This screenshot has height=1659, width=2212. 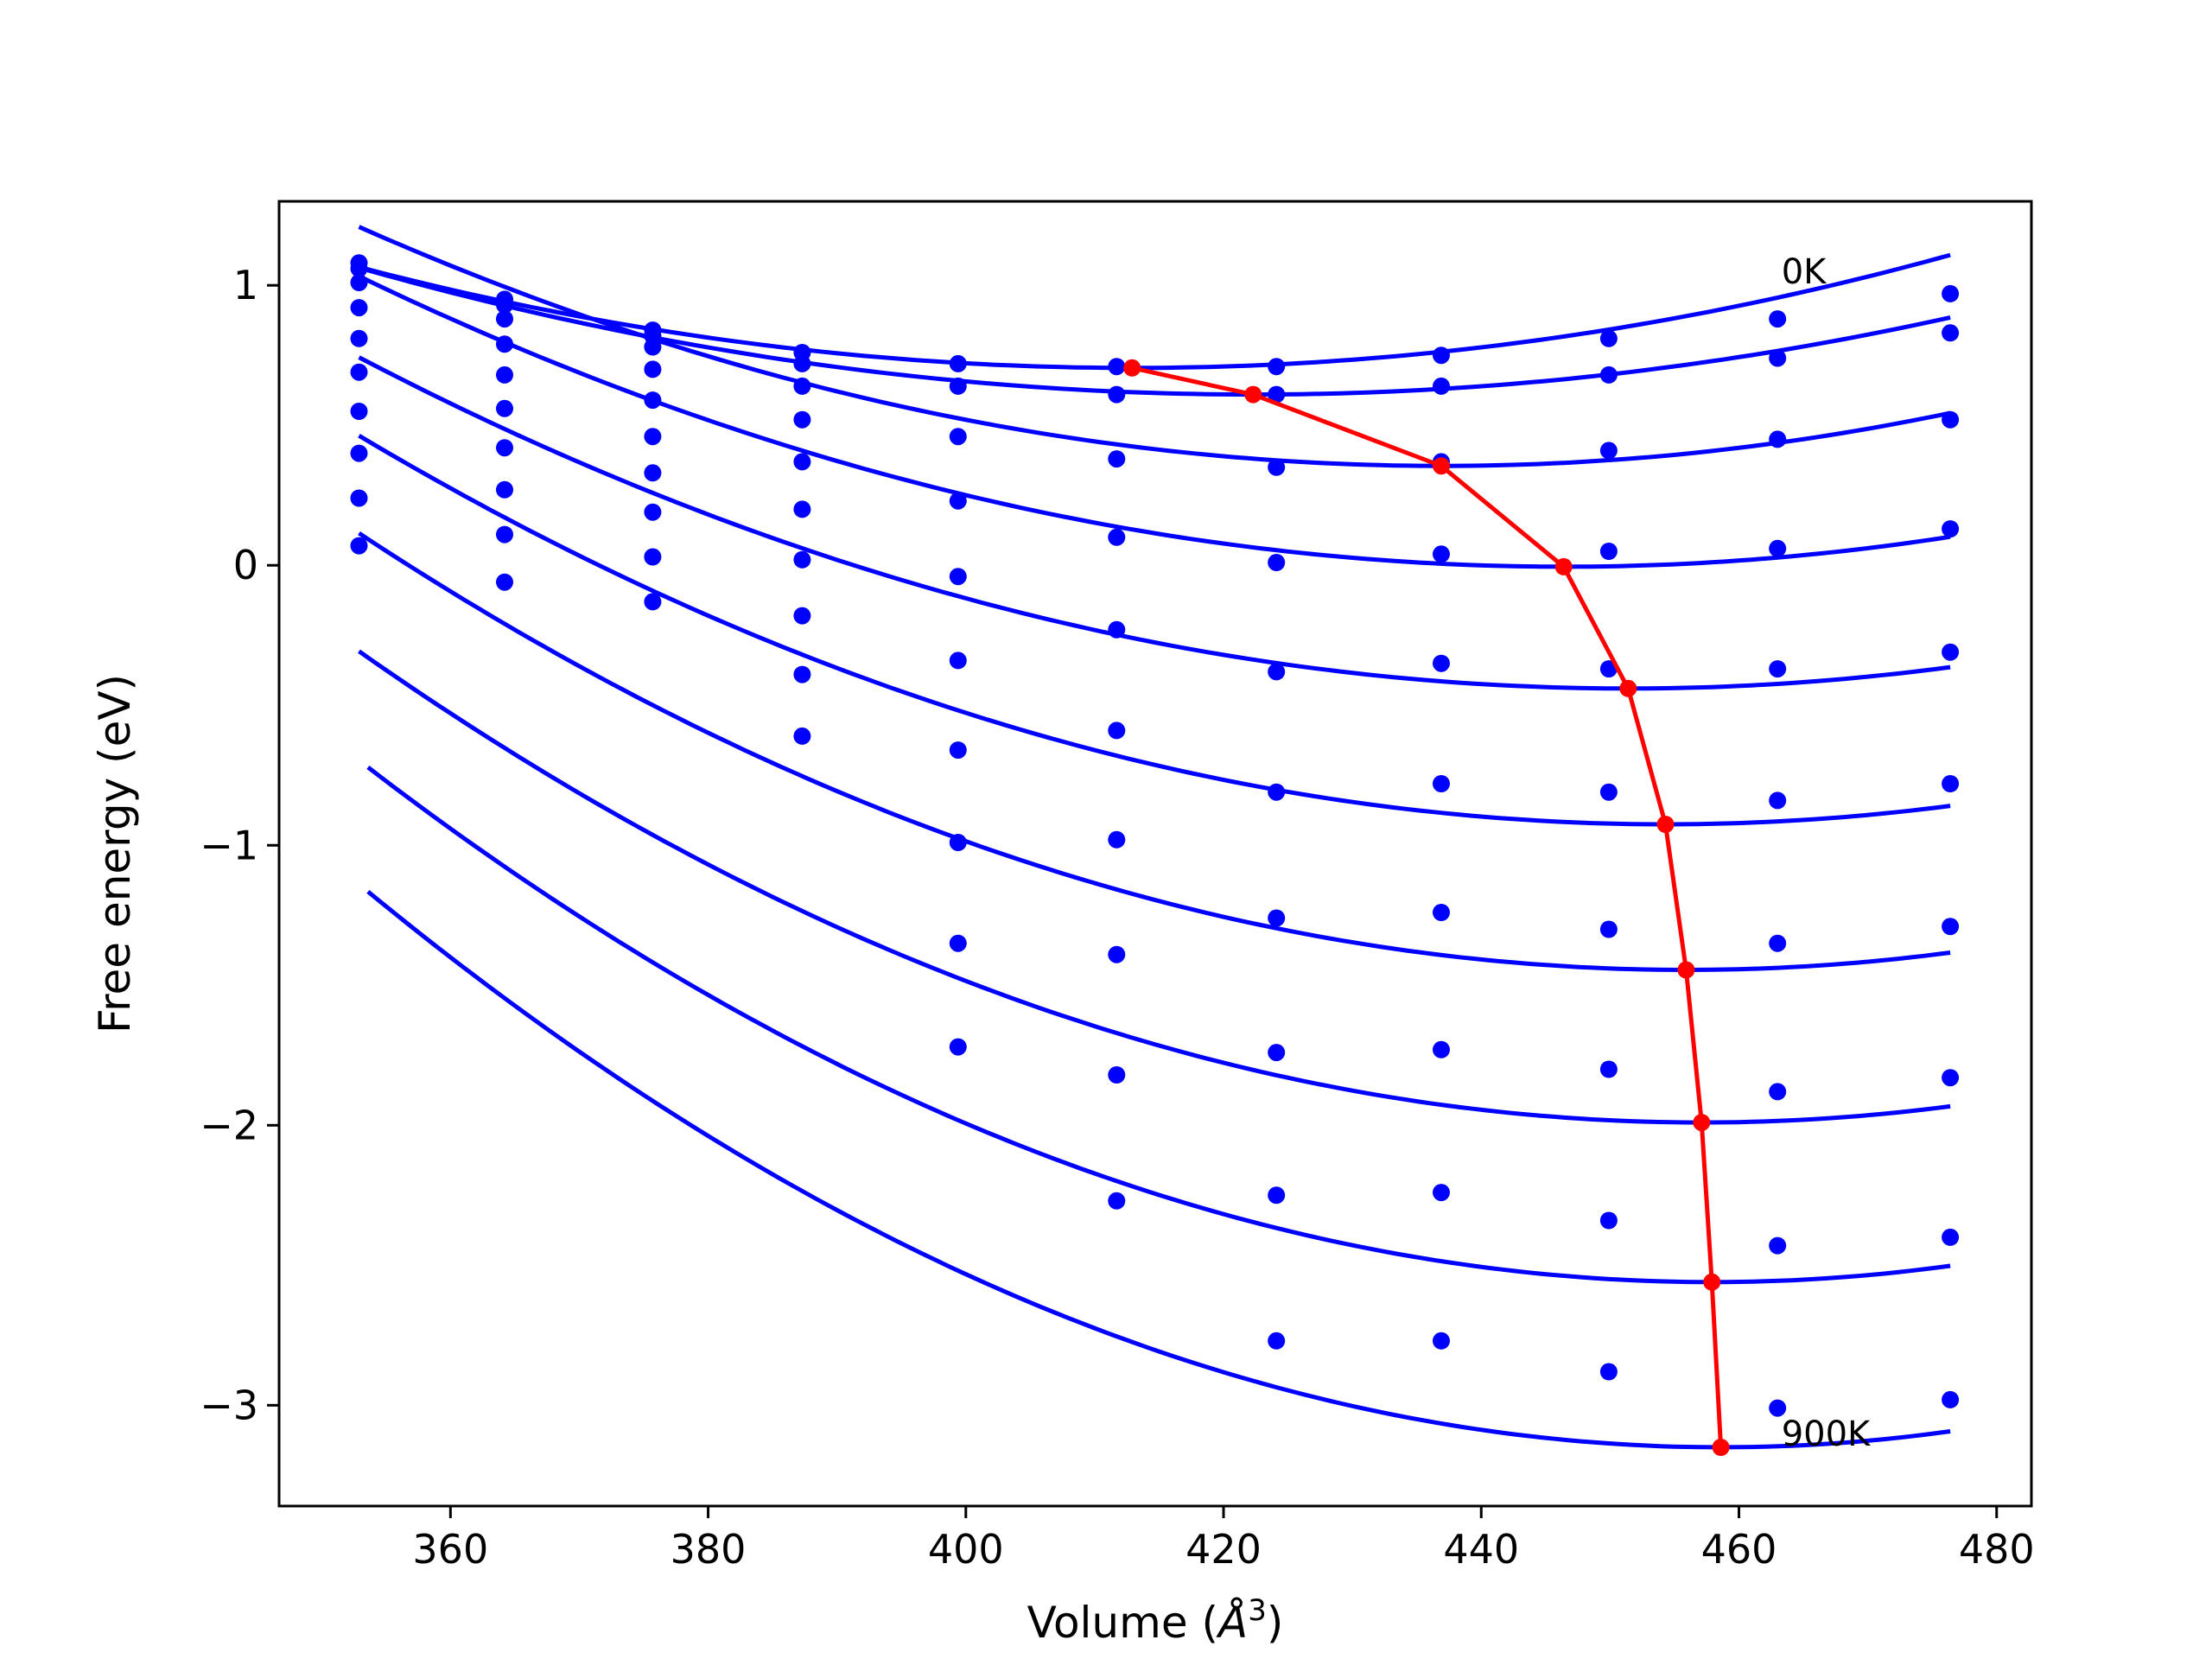 What do you see at coordinates (1827, 1434) in the screenshot?
I see `annotation-900k: 900K` at bounding box center [1827, 1434].